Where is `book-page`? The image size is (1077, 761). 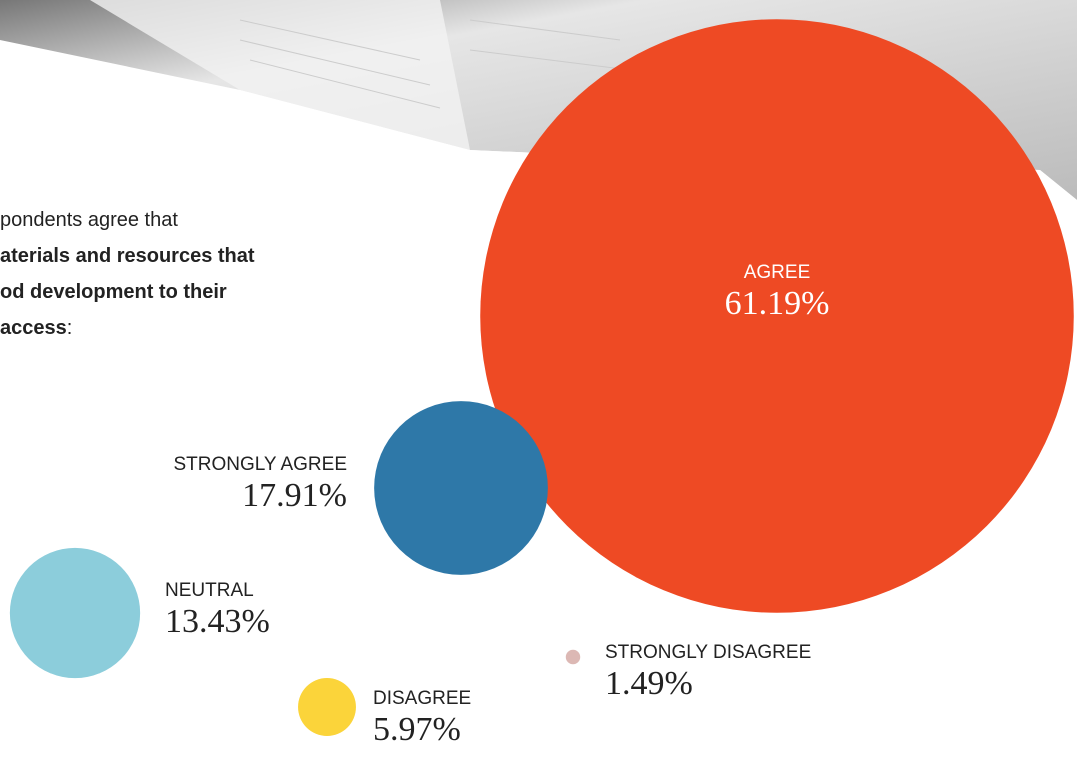 book-page is located at coordinates (280, 75).